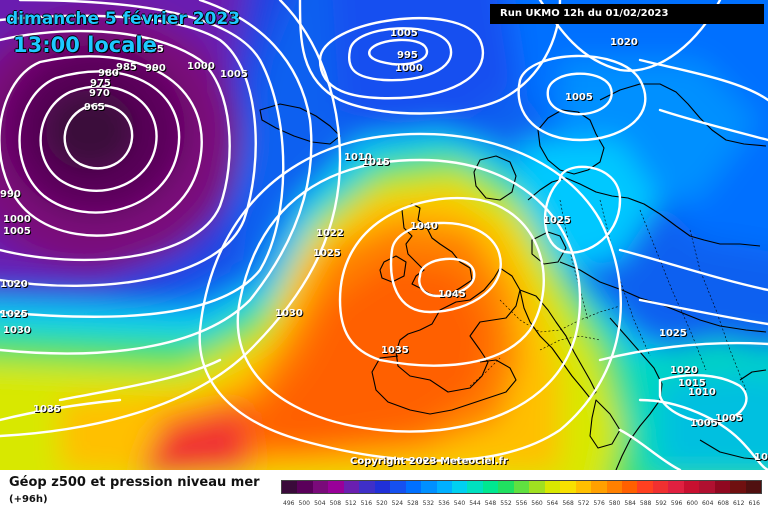  Describe the element at coordinates (108, 73) in the screenshot. I see `isobar-label: 980` at that location.